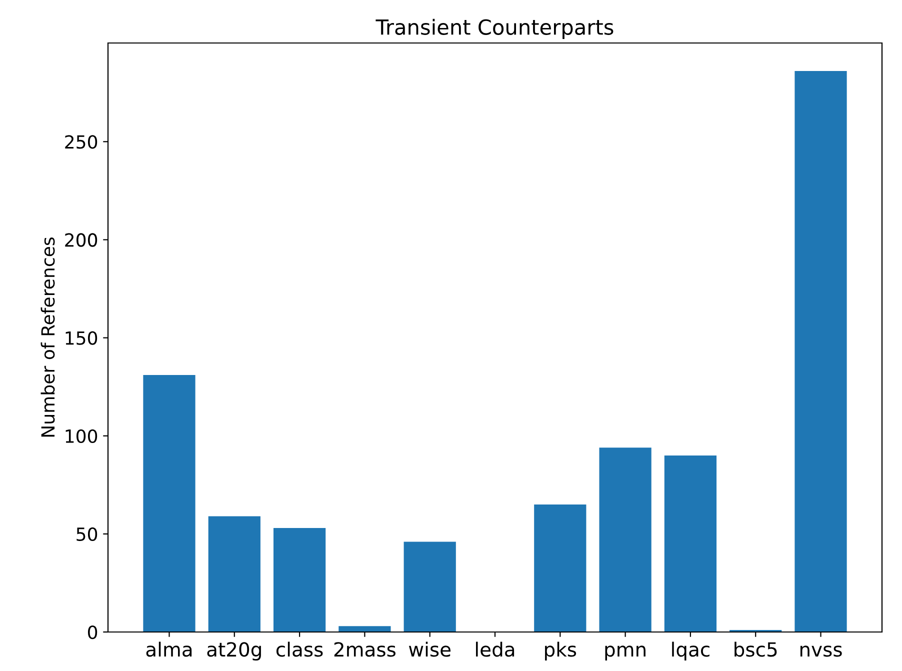 Image resolution: width=902 pixels, height=671 pixels. Describe the element at coordinates (625, 653) in the screenshot. I see `x-tick-label: pmn` at that location.